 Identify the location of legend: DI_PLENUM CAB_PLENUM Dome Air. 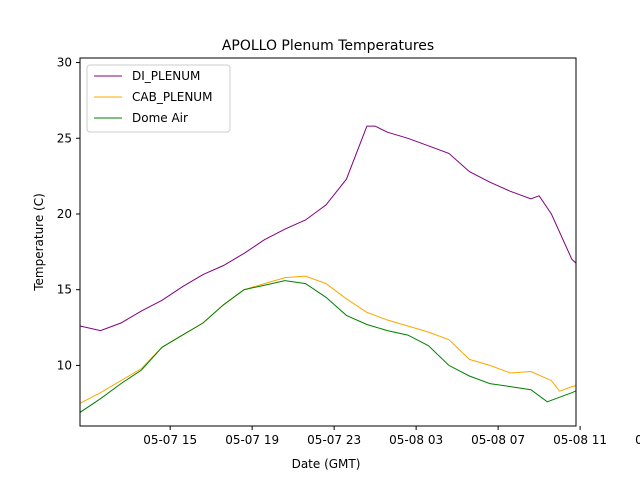
(158, 98).